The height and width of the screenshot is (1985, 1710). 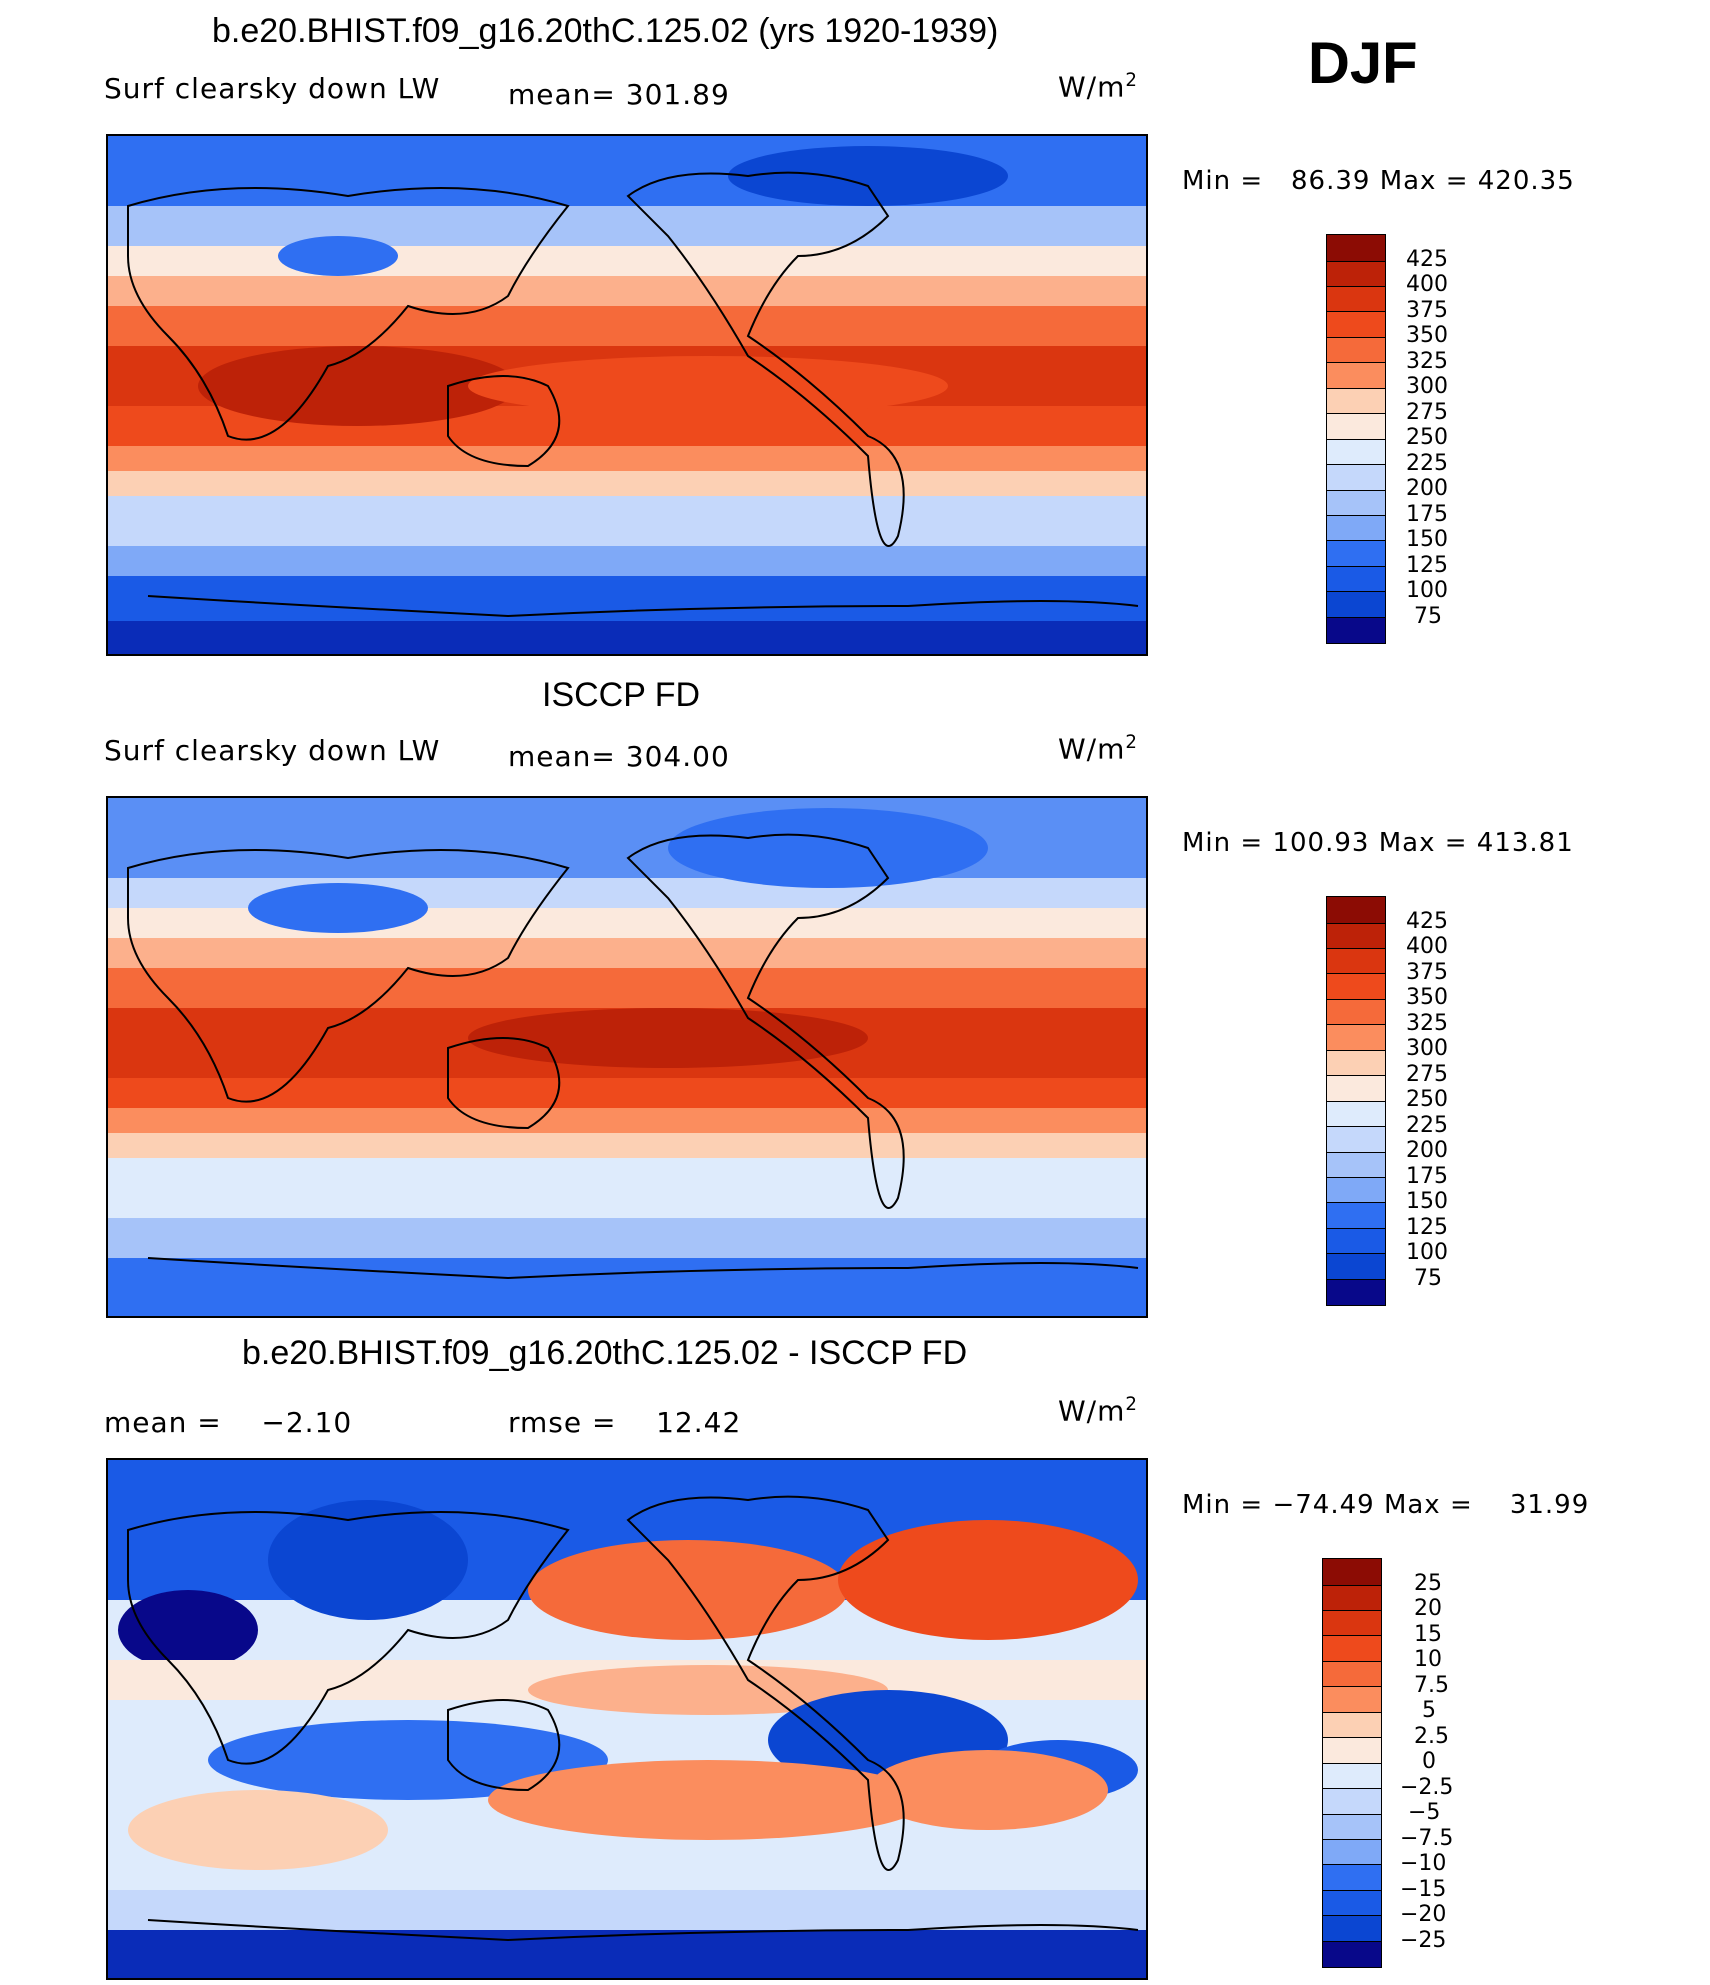 I want to click on panel-1-minmax: Min = 86.39 Max = 420.35, so click(x=1378, y=181).